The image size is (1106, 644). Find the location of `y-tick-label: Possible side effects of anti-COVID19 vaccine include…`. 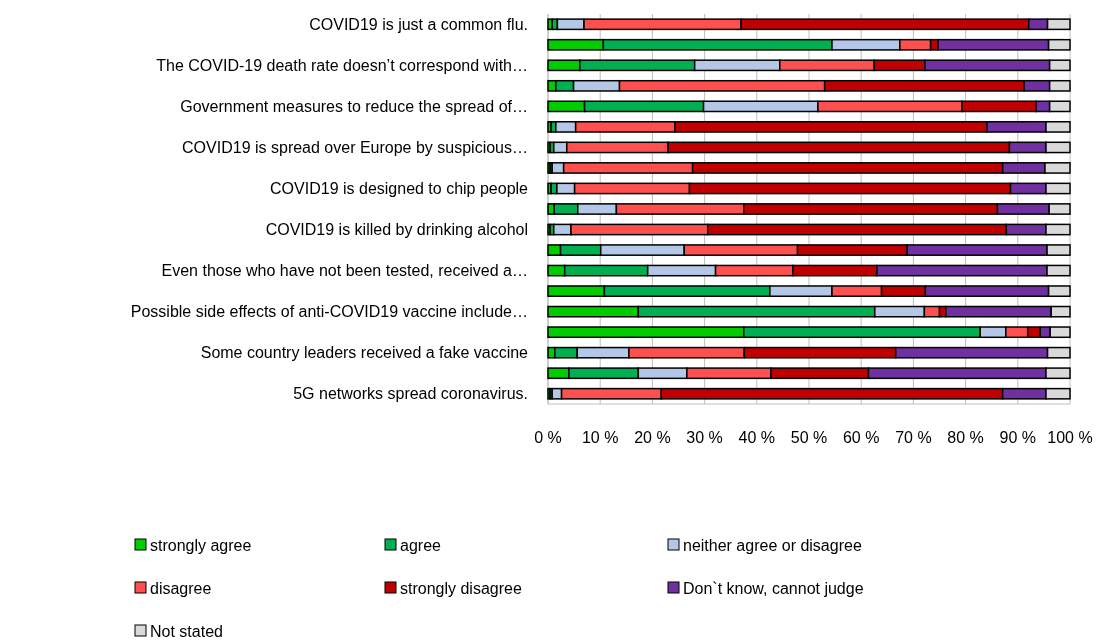

y-tick-label: Possible side effects of anti-COVID19 vaccine include… is located at coordinates (329, 312).